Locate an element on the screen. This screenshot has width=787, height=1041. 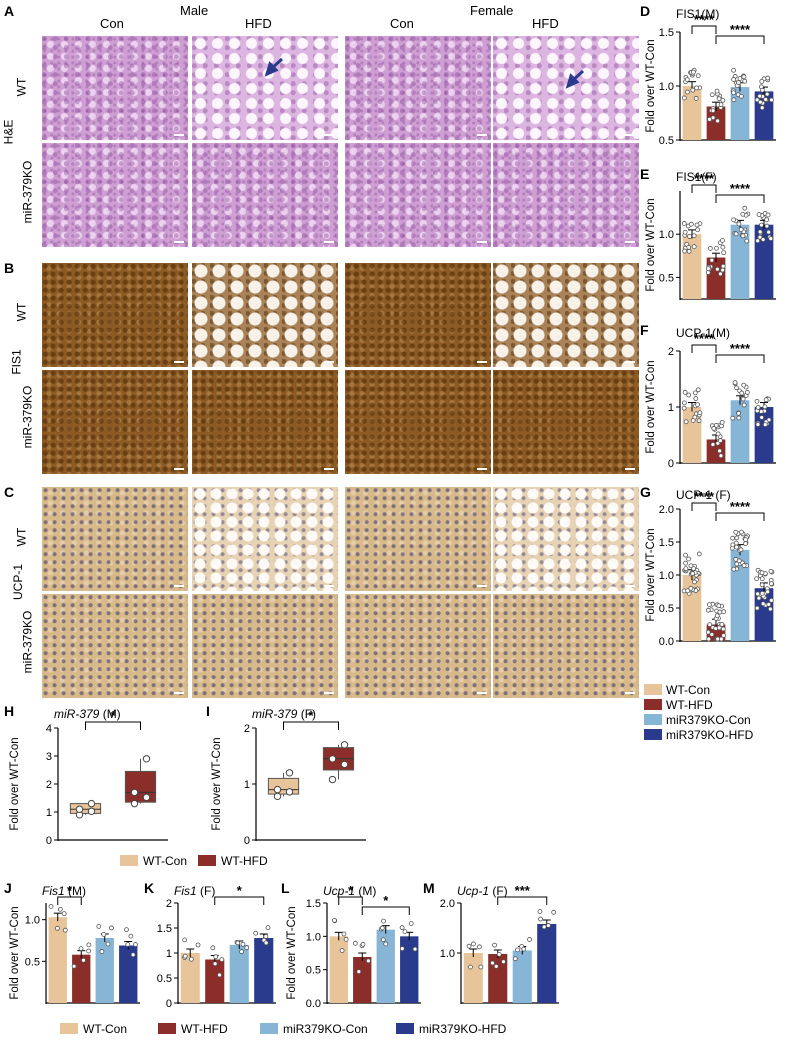
chart-title-main: FIS1(F) is located at coordinates (696, 177).